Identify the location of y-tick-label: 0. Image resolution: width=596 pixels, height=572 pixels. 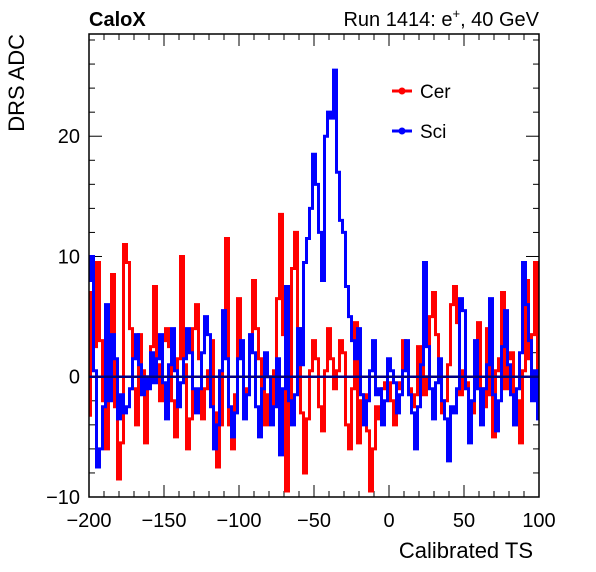
(74, 378).